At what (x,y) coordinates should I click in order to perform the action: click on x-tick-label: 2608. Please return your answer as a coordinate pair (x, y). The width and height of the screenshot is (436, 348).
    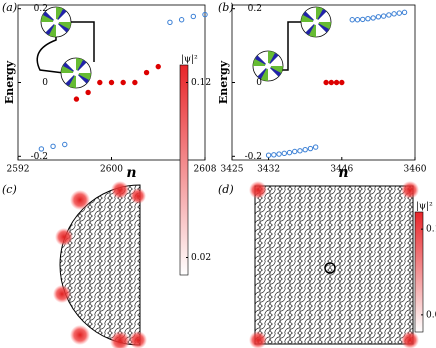
    Looking at the image, I should click on (205, 170).